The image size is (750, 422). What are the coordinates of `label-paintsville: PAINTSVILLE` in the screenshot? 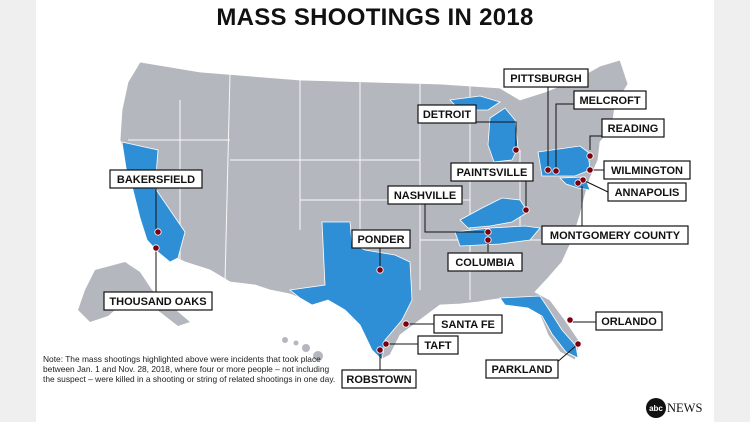 It's located at (492, 172).